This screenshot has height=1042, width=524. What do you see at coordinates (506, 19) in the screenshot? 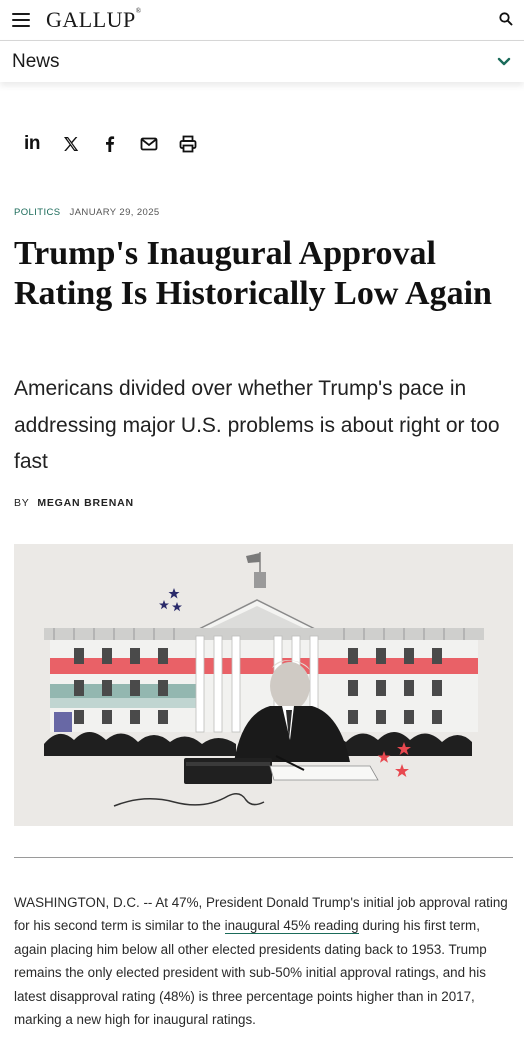
I see `search-icon` at bounding box center [506, 19].